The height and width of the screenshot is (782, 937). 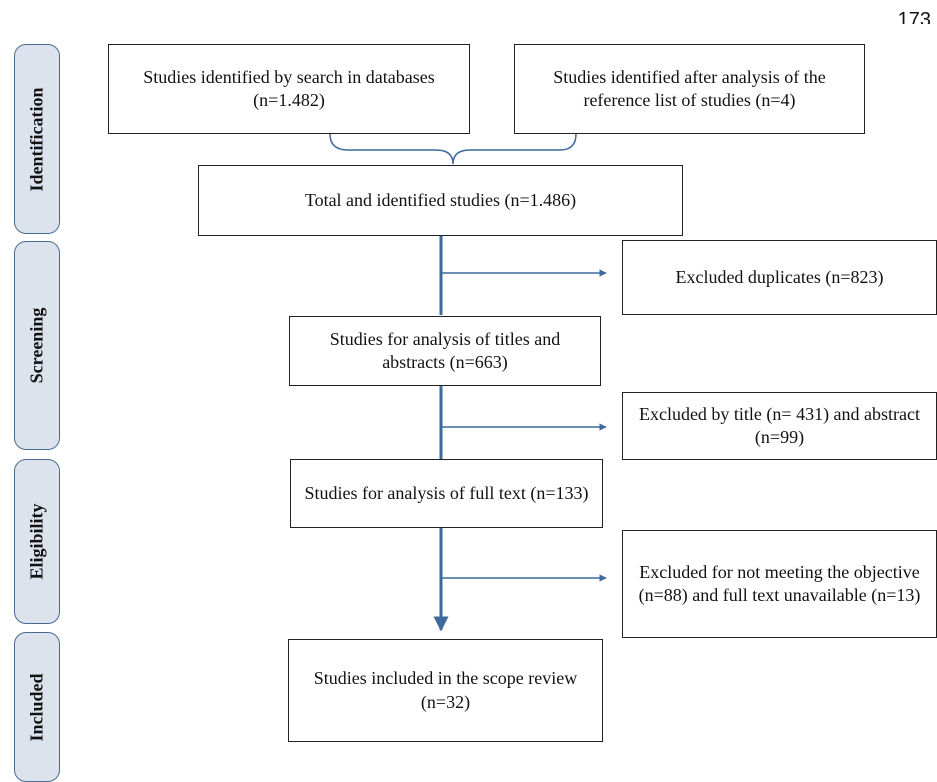 What do you see at coordinates (453, 149) in the screenshot?
I see `merge-brace` at bounding box center [453, 149].